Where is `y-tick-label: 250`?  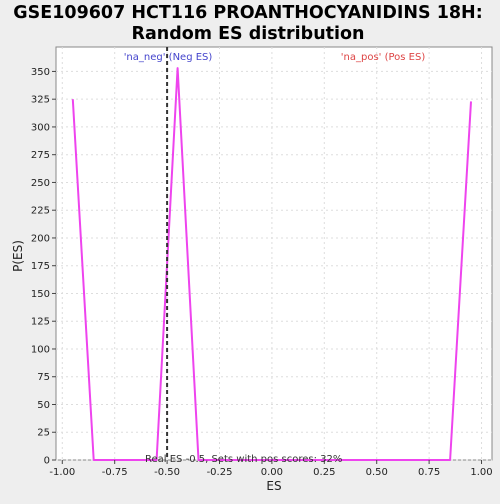 y-tick-label: 250 is located at coordinates (40, 183).